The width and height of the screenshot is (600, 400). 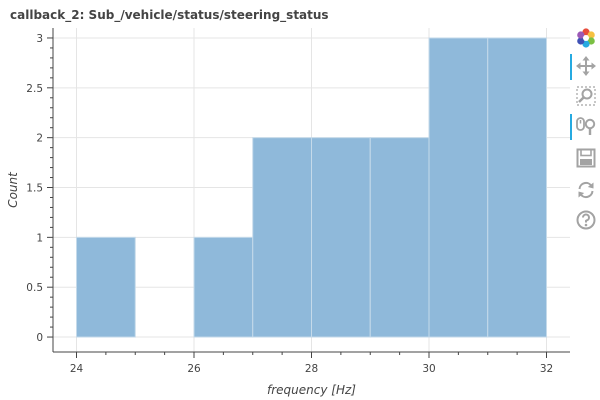 What do you see at coordinates (77, 369) in the screenshot?
I see `x-tick-label: 24` at bounding box center [77, 369].